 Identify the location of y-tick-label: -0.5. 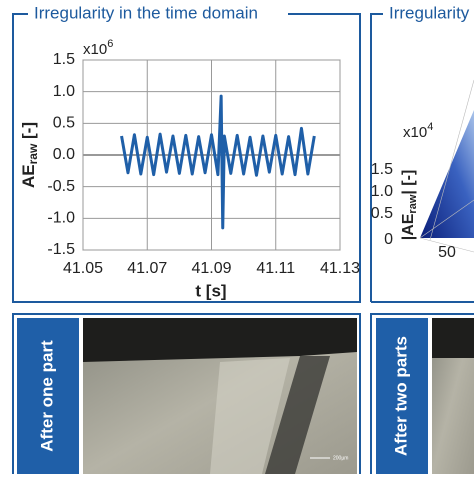
(61, 186).